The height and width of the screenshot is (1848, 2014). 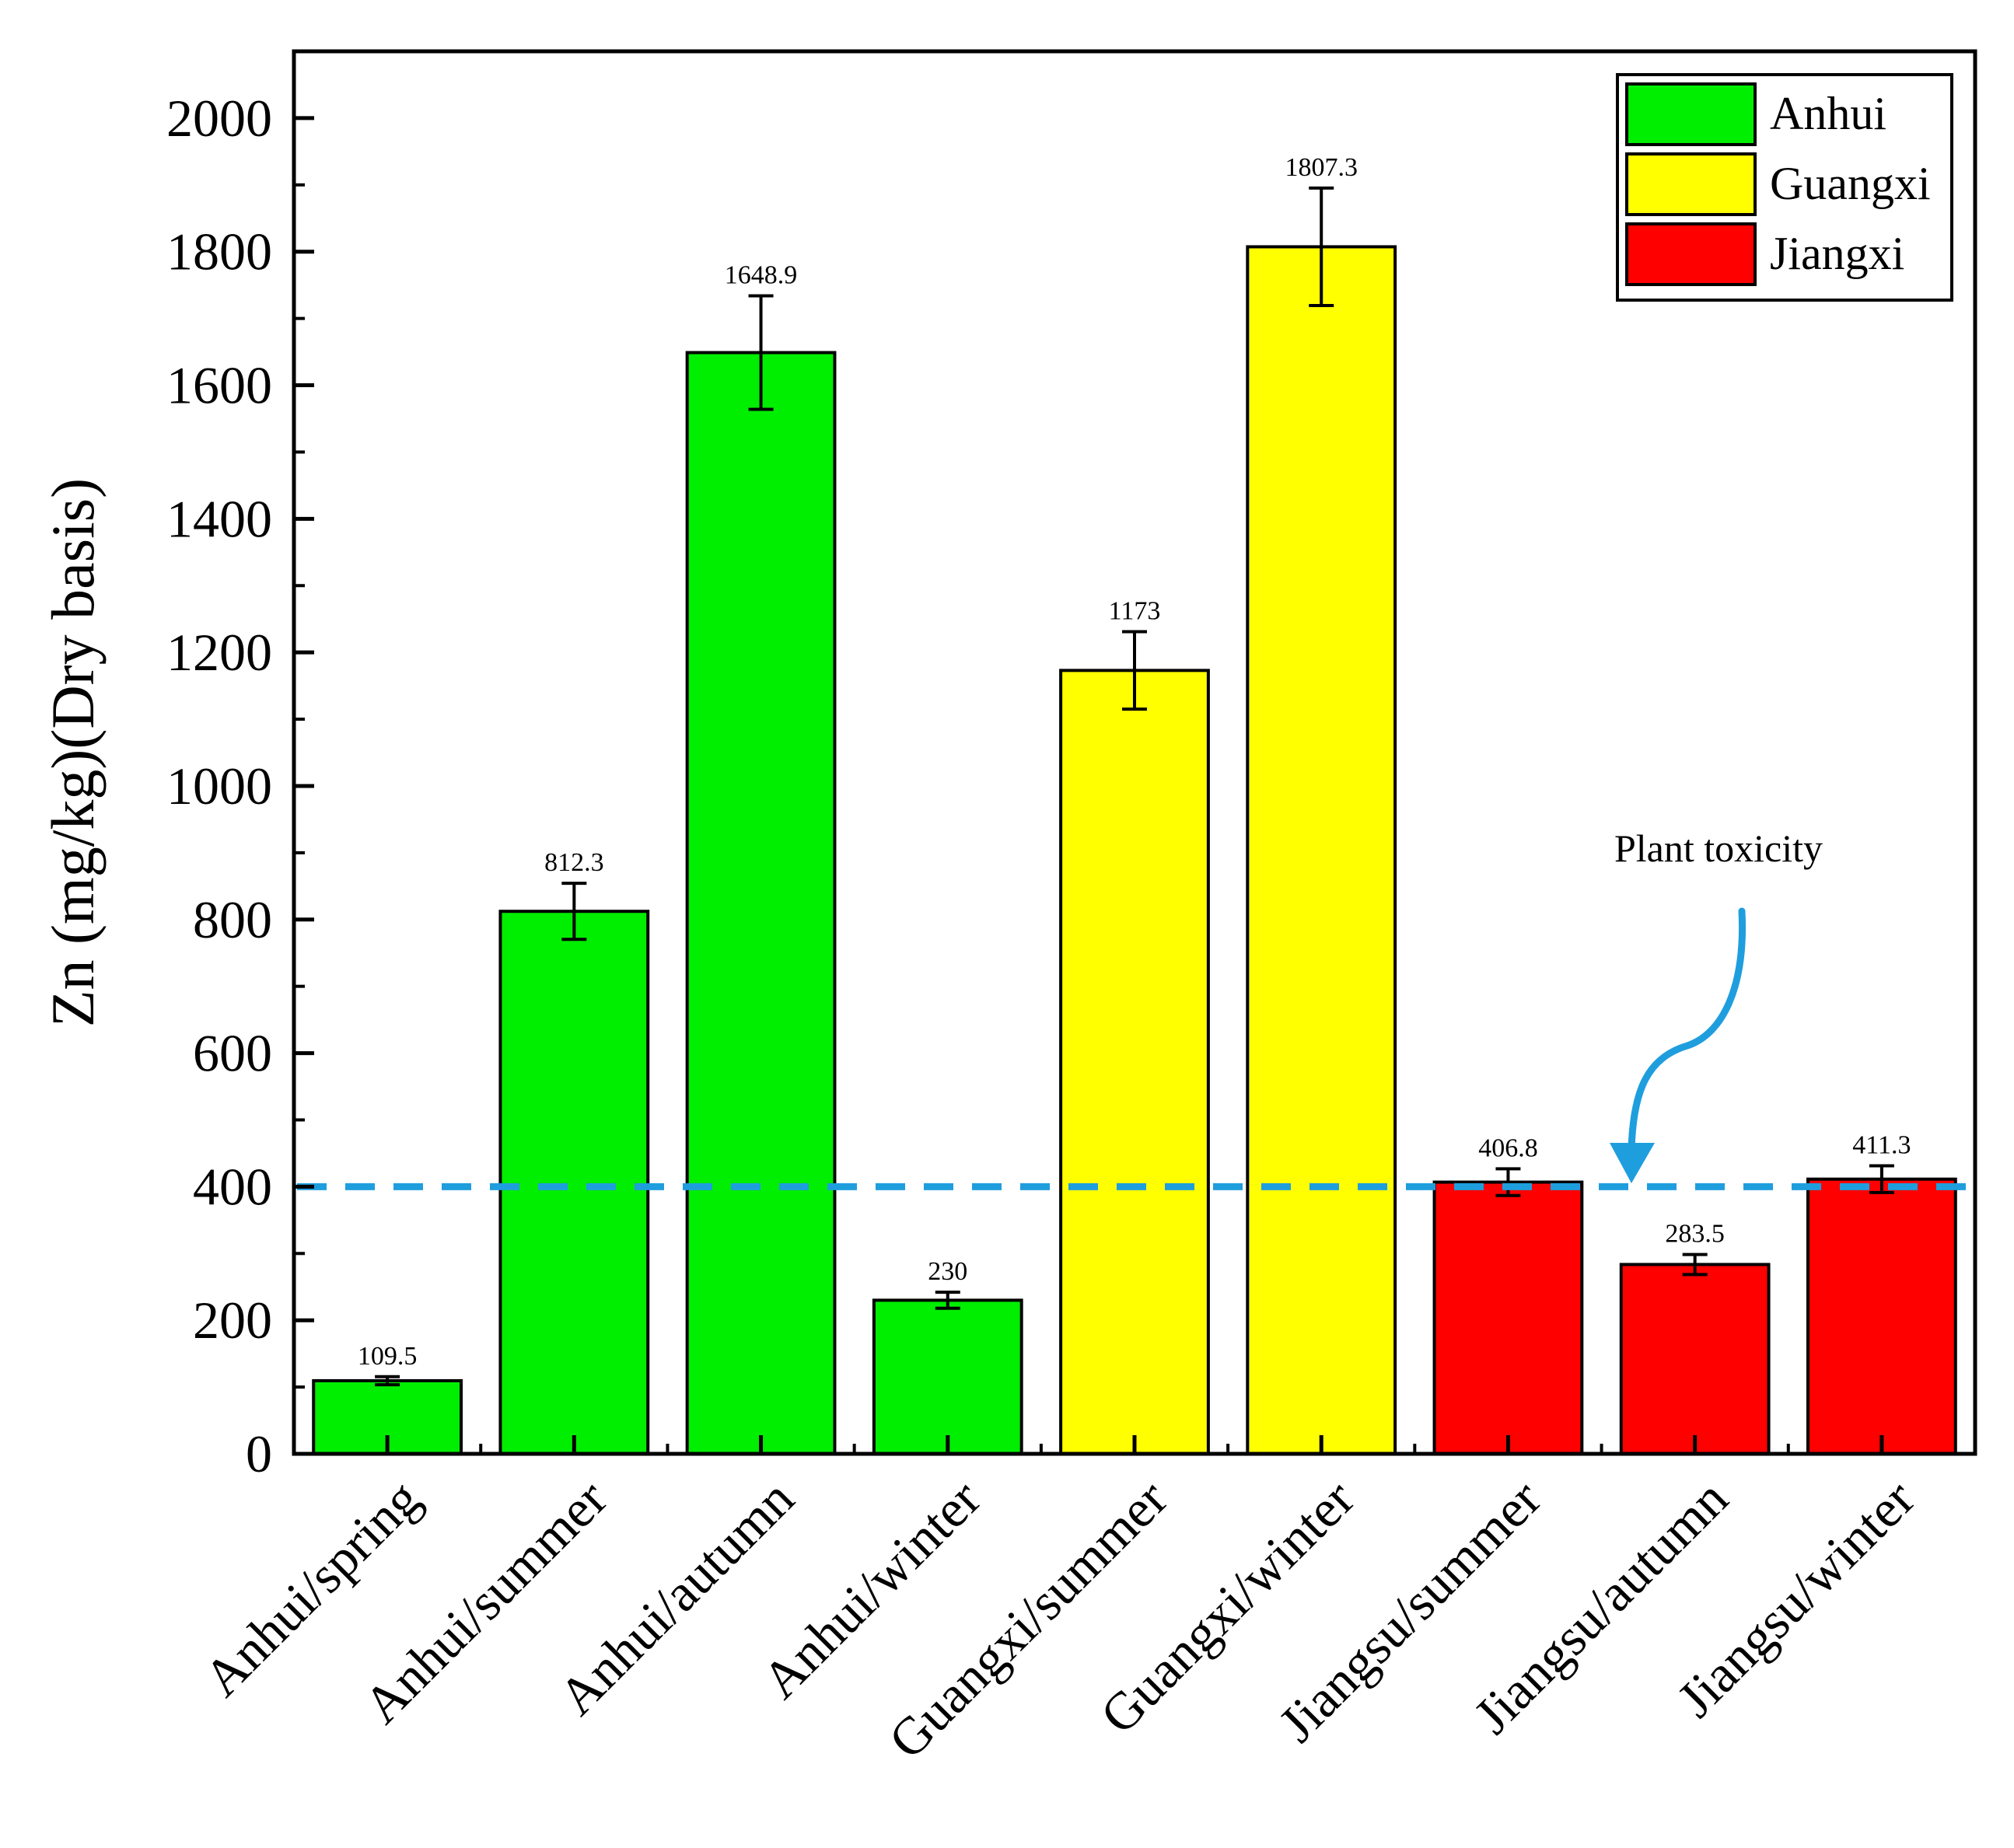 What do you see at coordinates (1881, 1316) in the screenshot?
I see `bar-jiangsu-winter` at bounding box center [1881, 1316].